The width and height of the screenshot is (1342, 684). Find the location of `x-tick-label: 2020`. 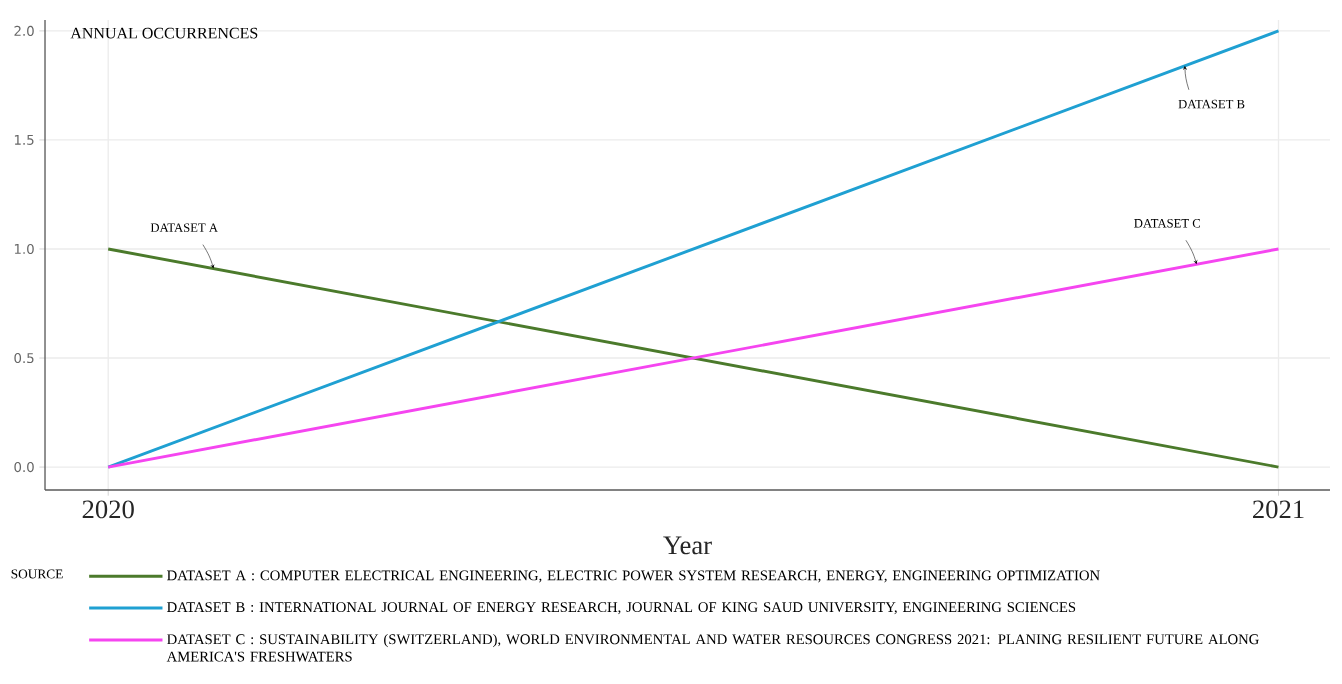

x-tick-label: 2020 is located at coordinates (108, 509).